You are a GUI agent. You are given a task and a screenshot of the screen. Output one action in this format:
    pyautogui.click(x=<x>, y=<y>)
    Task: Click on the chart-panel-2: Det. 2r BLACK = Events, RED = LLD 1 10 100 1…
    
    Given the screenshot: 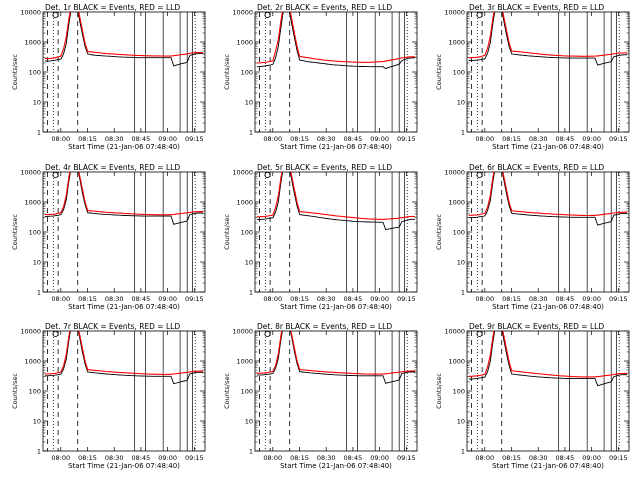 What is the action you would take?
    pyautogui.click(x=320, y=77)
    